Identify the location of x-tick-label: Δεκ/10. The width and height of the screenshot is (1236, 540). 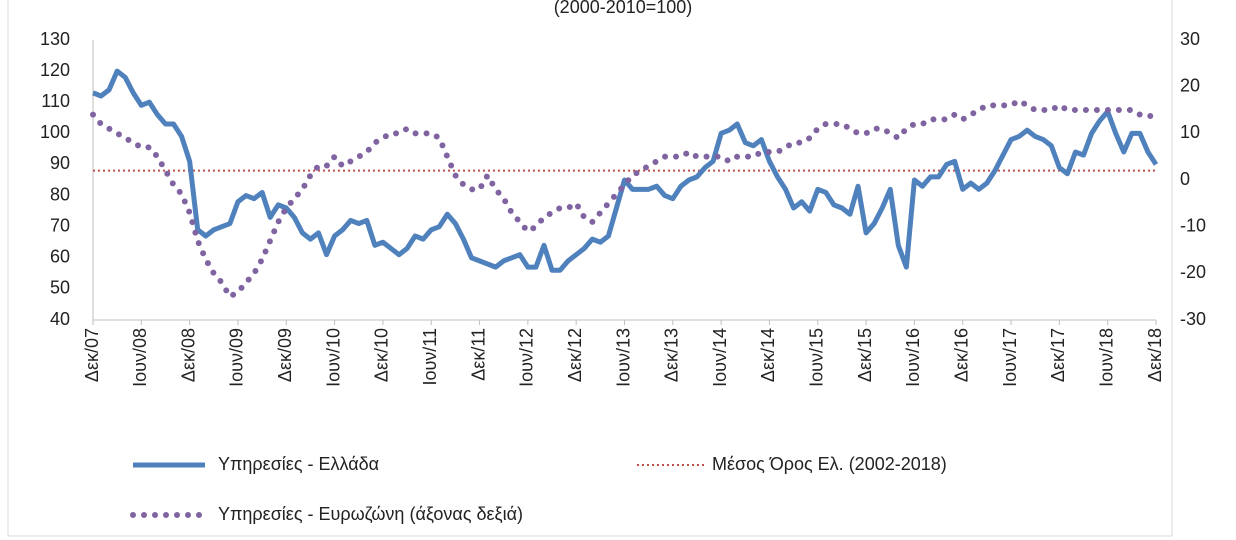
(382, 355).